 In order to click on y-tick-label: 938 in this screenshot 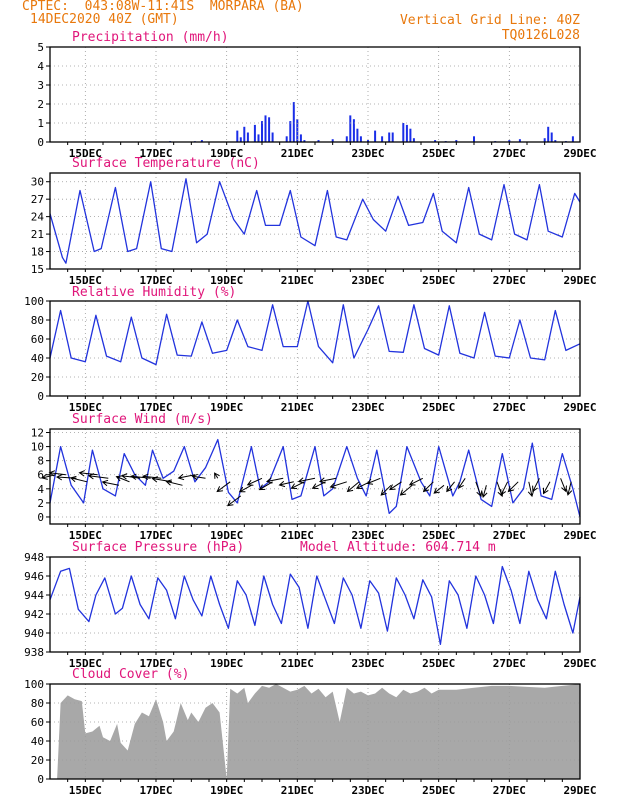, I will do `click(34, 652)`.